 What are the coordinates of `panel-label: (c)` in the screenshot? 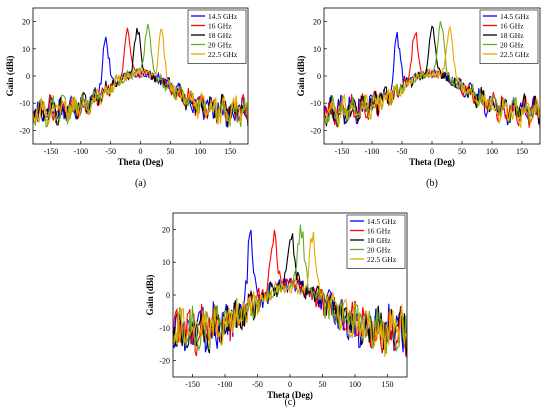 It's located at (289, 402).